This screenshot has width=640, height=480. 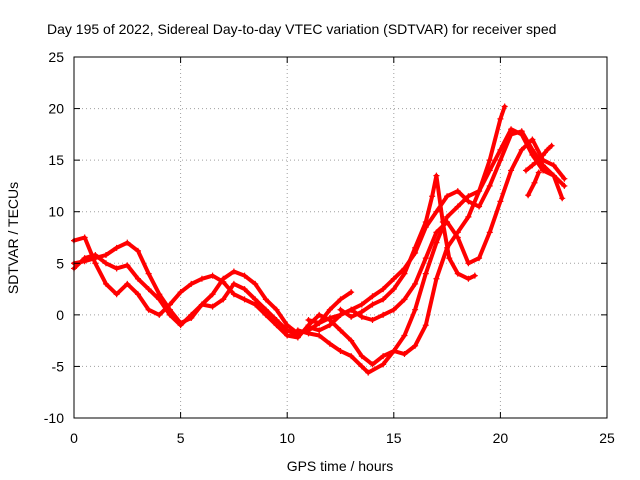 What do you see at coordinates (287, 438) in the screenshot?
I see `x-tick-label: 10` at bounding box center [287, 438].